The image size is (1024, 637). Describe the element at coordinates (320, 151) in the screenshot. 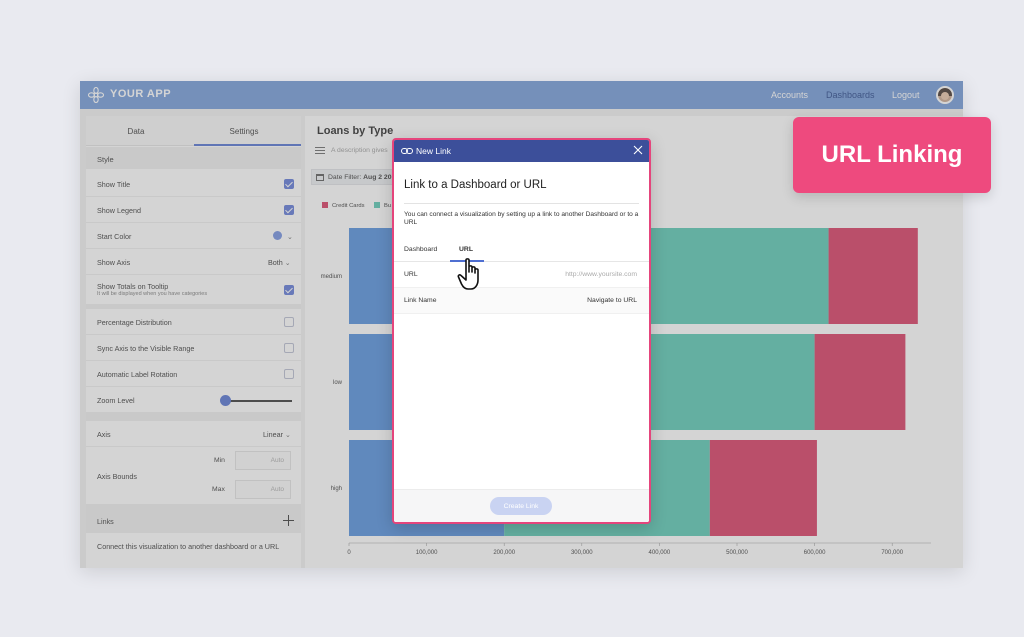

I see `menu-lines-icon` at that location.